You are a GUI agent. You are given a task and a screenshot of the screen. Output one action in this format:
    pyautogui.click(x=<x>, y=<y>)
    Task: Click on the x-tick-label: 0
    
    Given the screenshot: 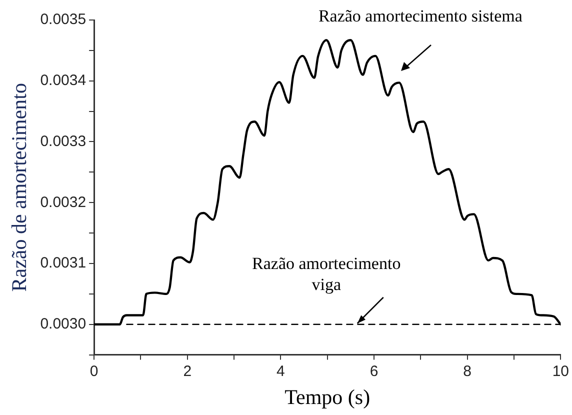 What is the action you would take?
    pyautogui.click(x=94, y=371)
    